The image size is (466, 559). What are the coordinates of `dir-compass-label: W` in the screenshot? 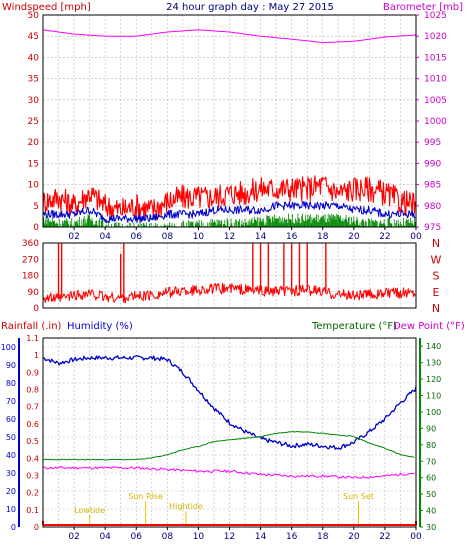 It's located at (436, 259).